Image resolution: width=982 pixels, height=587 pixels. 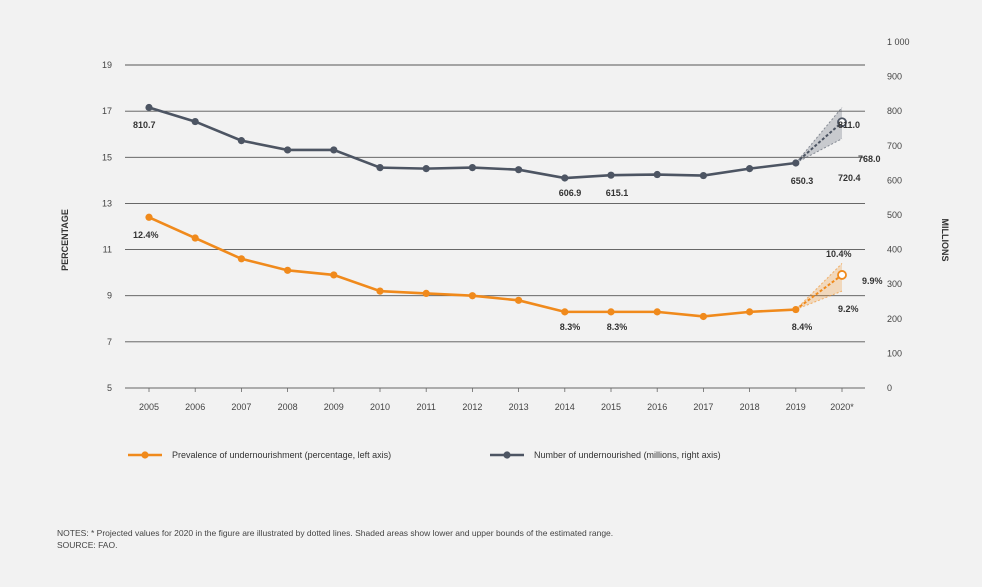 What do you see at coordinates (894, 250) in the screenshot?
I see `right-tick-label: 400` at bounding box center [894, 250].